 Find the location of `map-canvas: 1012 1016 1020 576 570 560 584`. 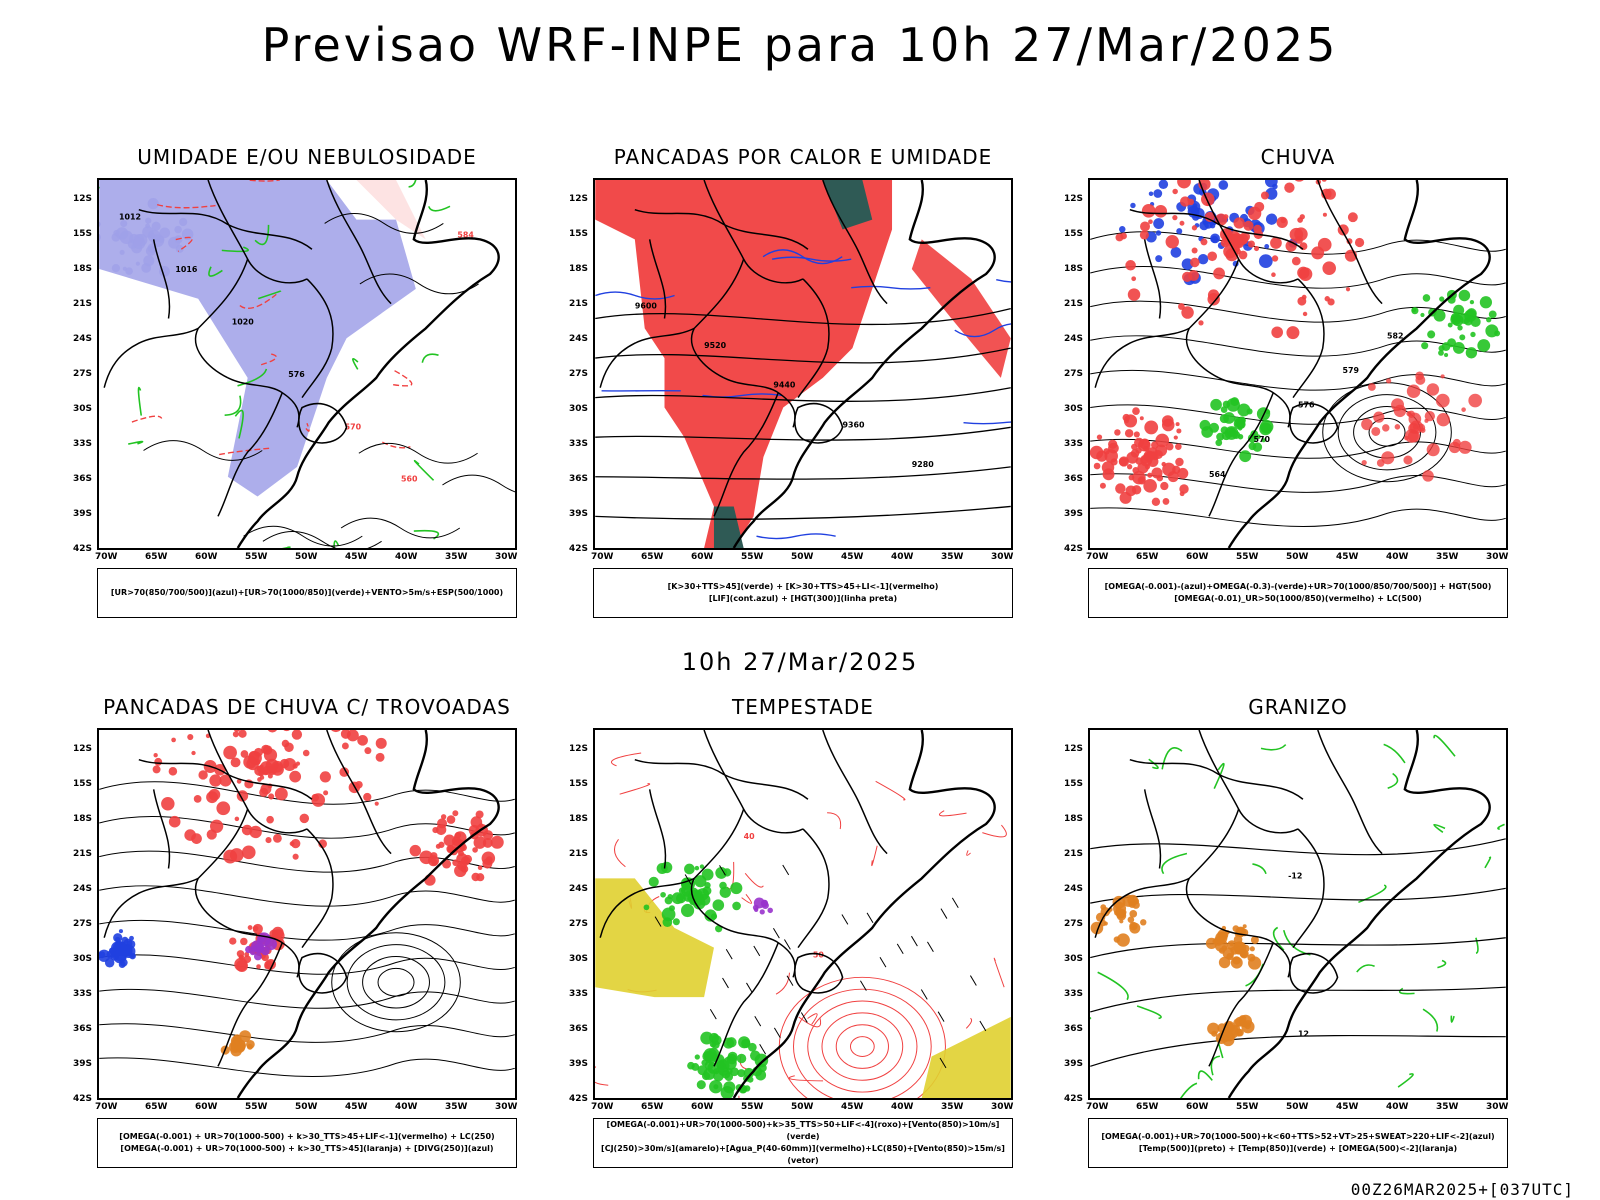

map-canvas: 1012 1016 1020 576 570 560 584 is located at coordinates (307, 364).